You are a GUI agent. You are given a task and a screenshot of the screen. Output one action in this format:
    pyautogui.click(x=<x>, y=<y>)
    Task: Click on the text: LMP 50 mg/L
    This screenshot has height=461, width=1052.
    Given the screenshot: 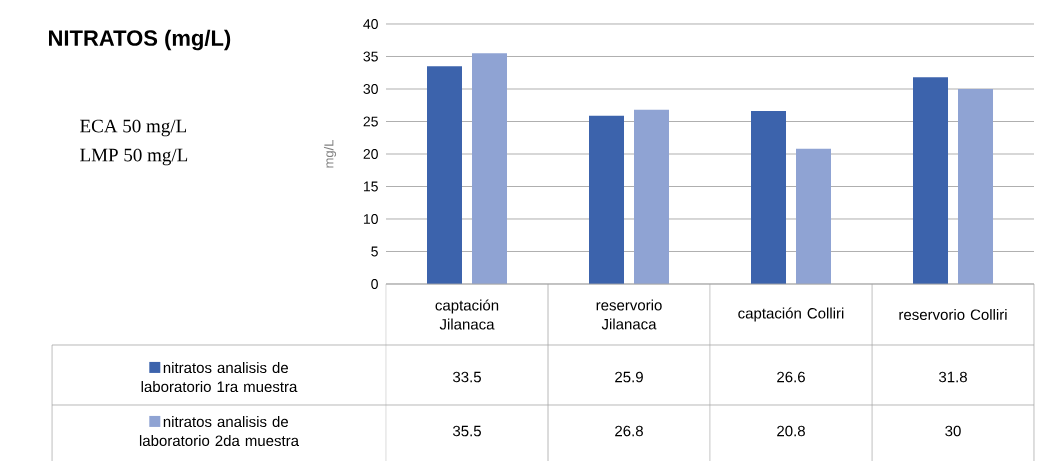 What is the action you would take?
    pyautogui.click(x=134, y=157)
    